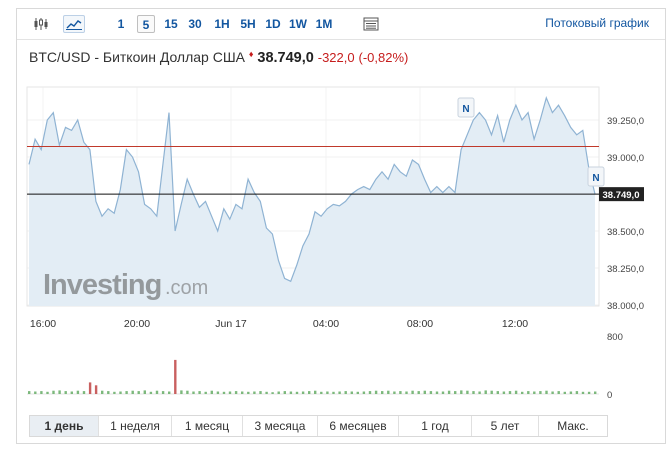 This screenshot has width=670, height=452. What do you see at coordinates (358, 426) in the screenshot?
I see `range-tab: 6 месяцев` at bounding box center [358, 426].